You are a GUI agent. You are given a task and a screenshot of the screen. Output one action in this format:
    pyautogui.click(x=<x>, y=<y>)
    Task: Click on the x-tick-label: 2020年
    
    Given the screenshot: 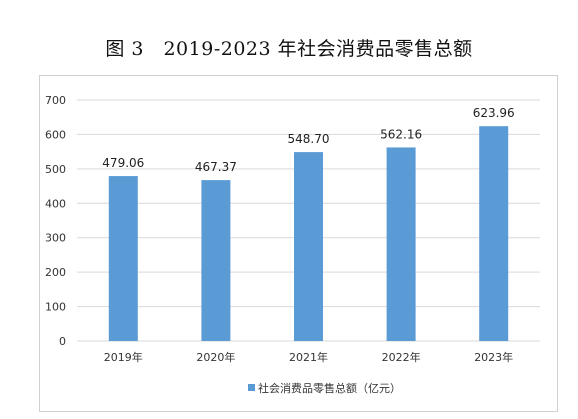 What is the action you would take?
    pyautogui.click(x=215, y=357)
    